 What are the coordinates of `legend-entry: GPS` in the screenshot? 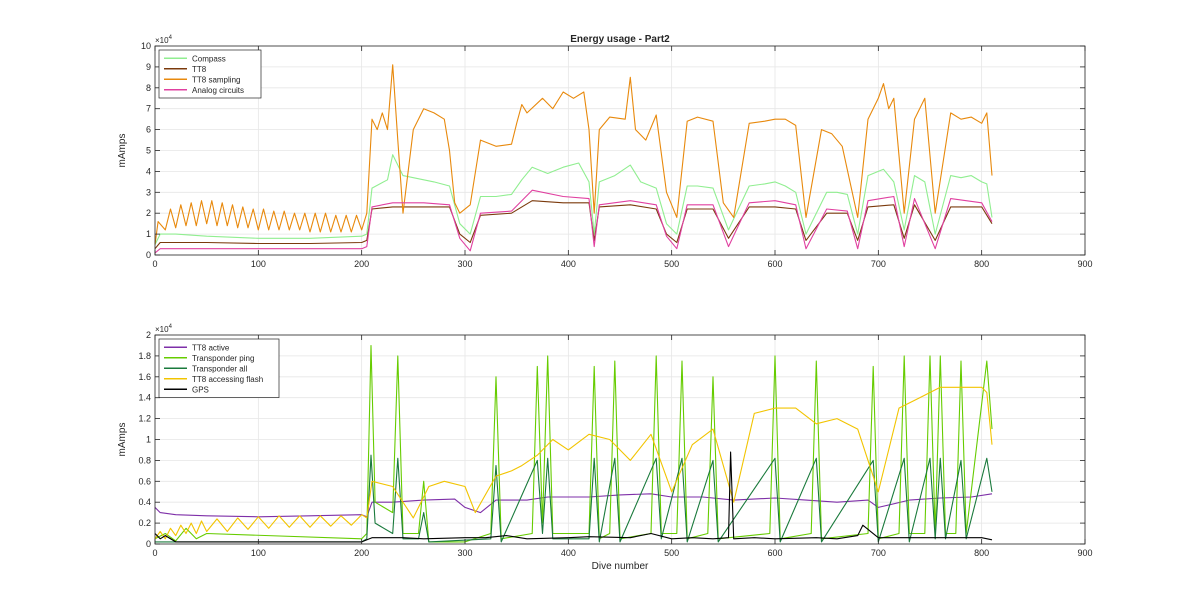 It's located at (200, 389).